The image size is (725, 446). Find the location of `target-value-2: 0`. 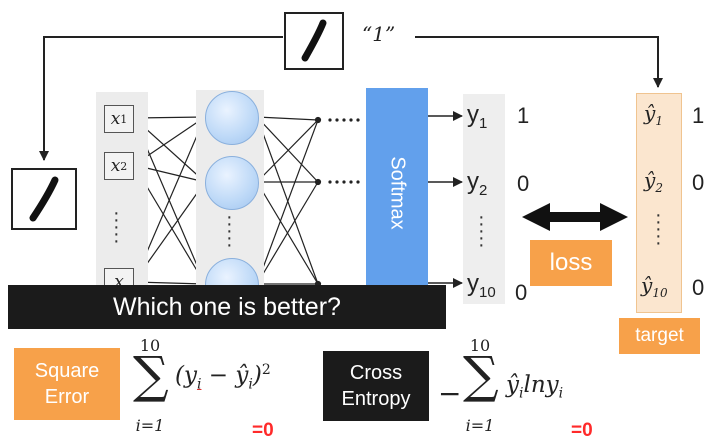

target-value-2: 0 is located at coordinates (698, 182).